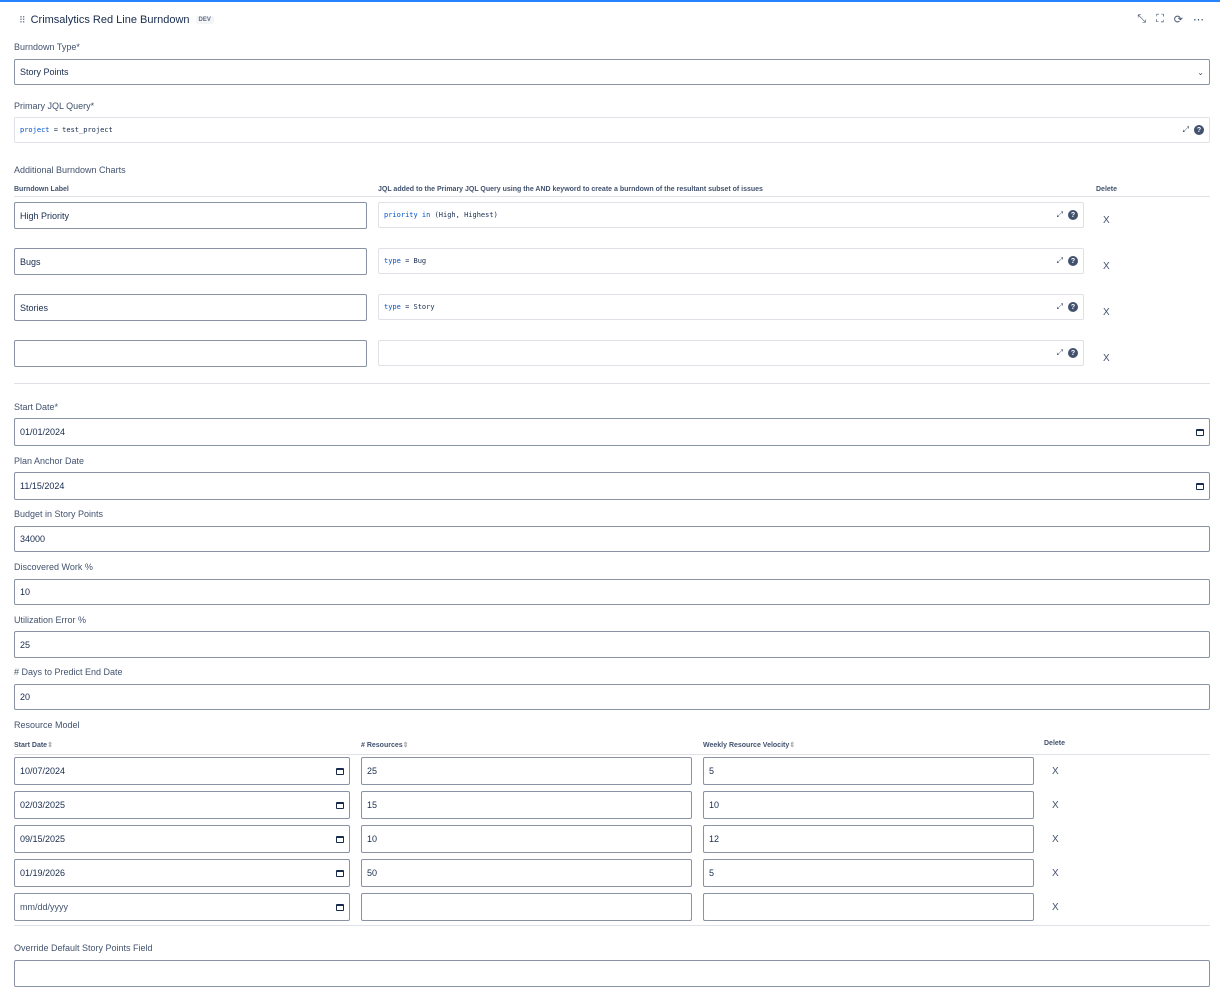 The width and height of the screenshot is (1220, 993). I want to click on start_date-input: 01/01/2024, so click(612, 432).